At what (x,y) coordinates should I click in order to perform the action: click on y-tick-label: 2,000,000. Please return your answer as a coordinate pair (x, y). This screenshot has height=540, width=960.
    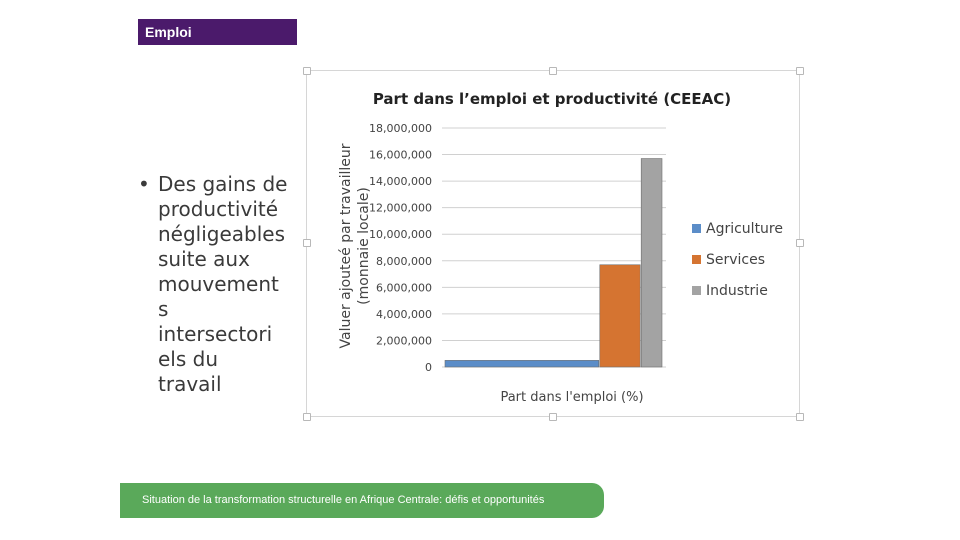
    Looking at the image, I should click on (404, 340).